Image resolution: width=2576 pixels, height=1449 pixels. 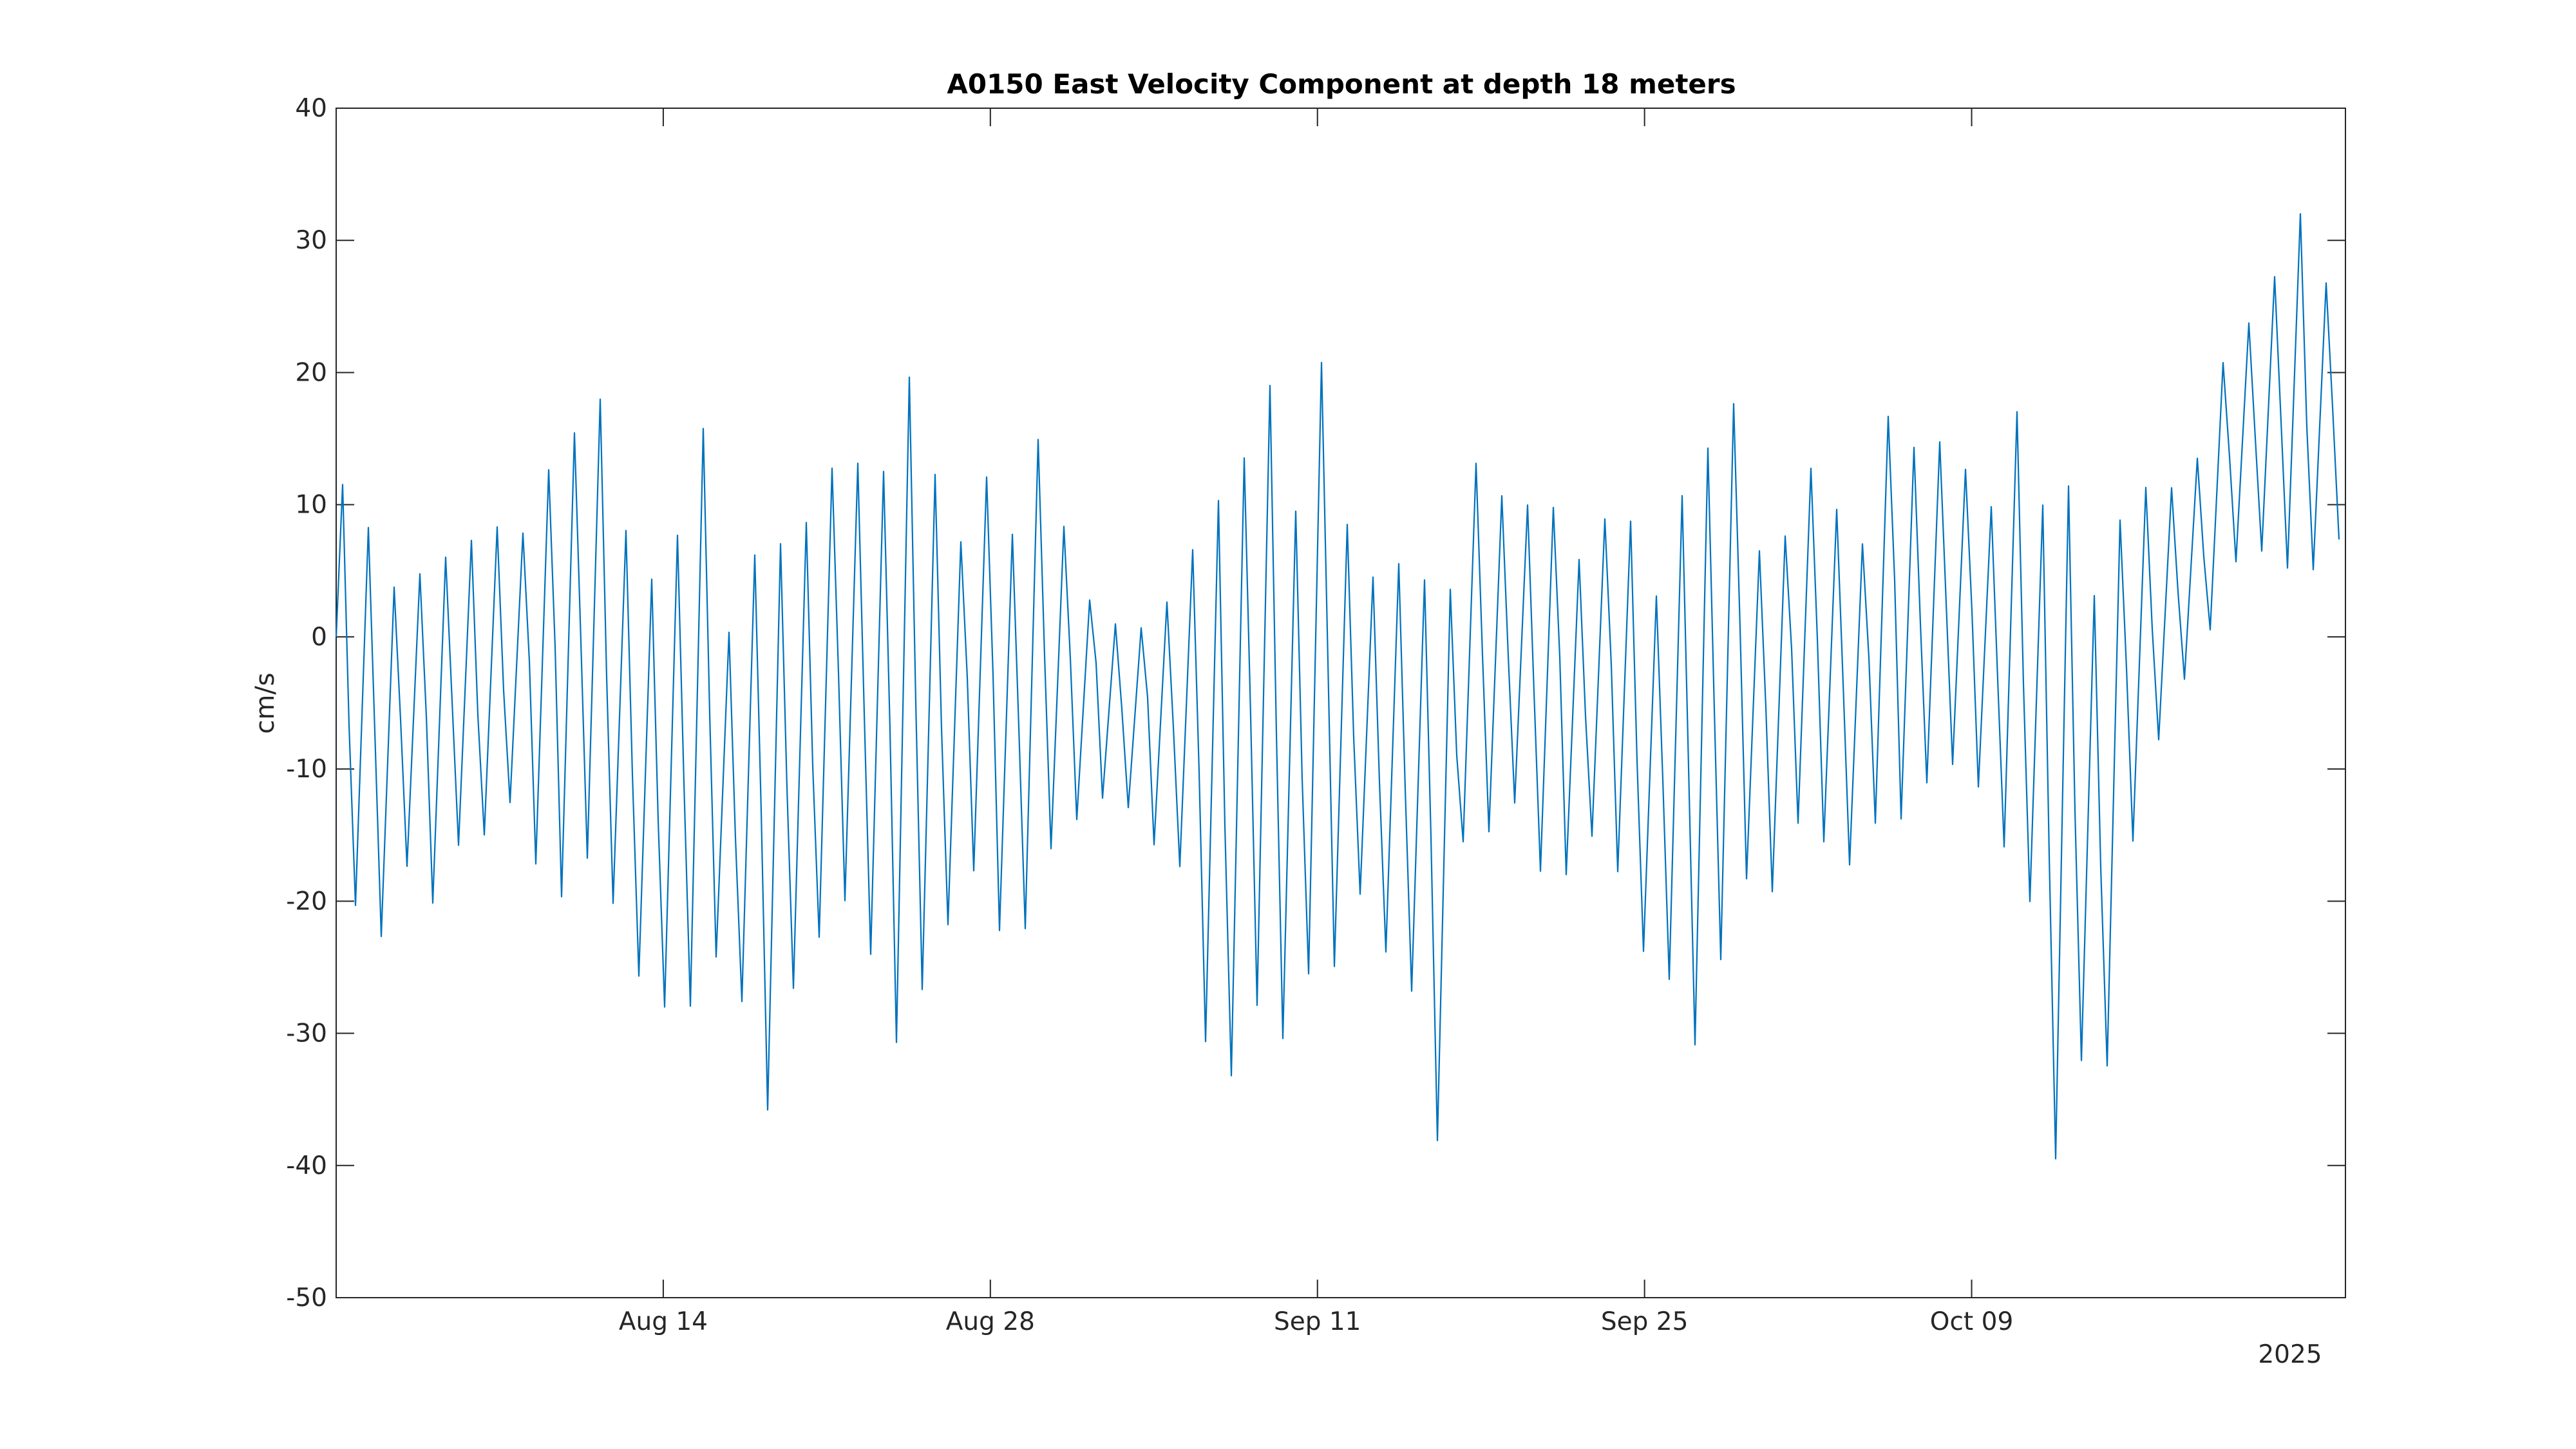 What do you see at coordinates (663, 1321) in the screenshot?
I see `x-tick-label: Aug 14` at bounding box center [663, 1321].